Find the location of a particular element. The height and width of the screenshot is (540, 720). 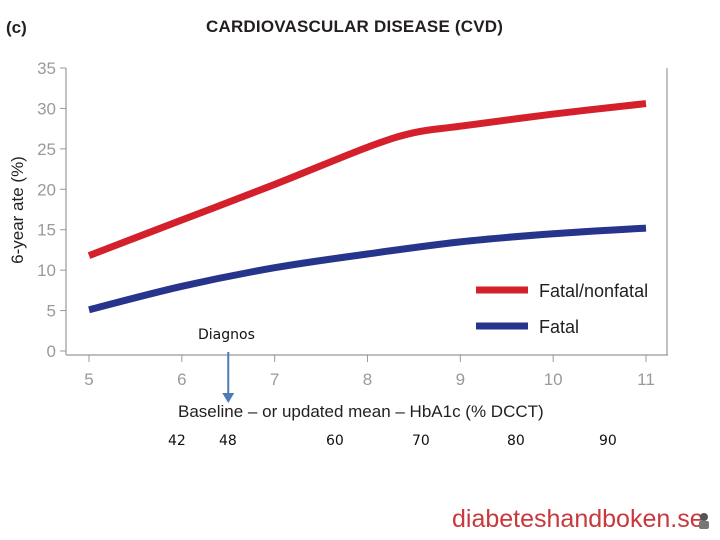

x-tick-label: 11 is located at coordinates (646, 379).